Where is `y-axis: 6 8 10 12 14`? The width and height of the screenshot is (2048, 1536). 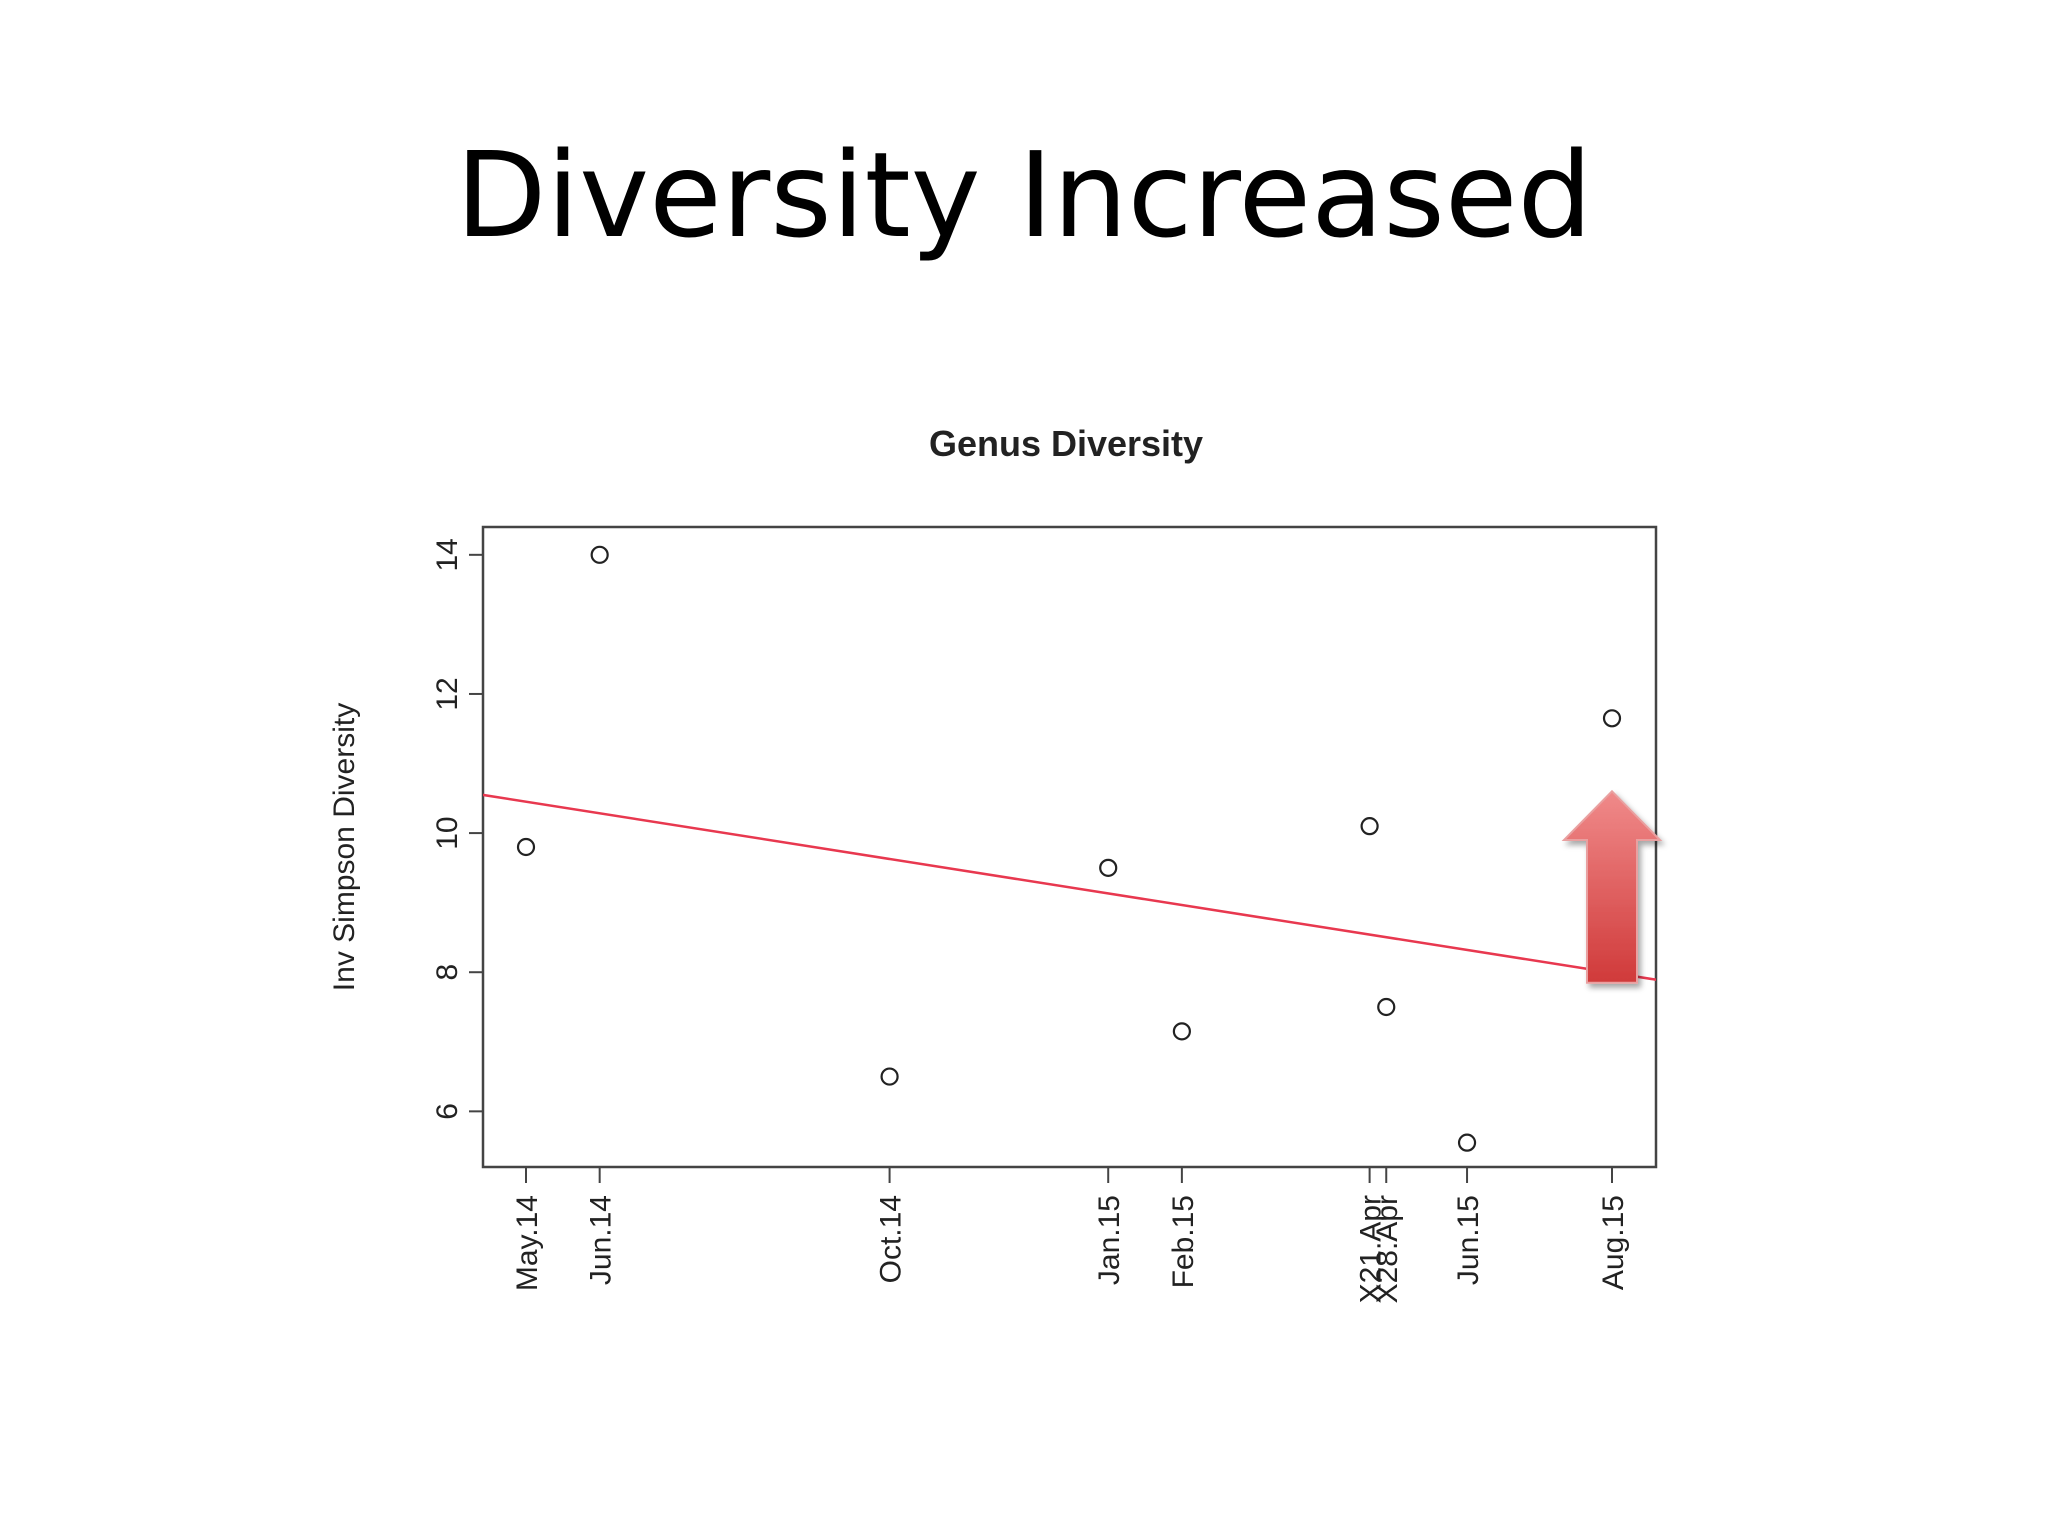 y-axis: 6 8 10 12 14 is located at coordinates (457, 829).